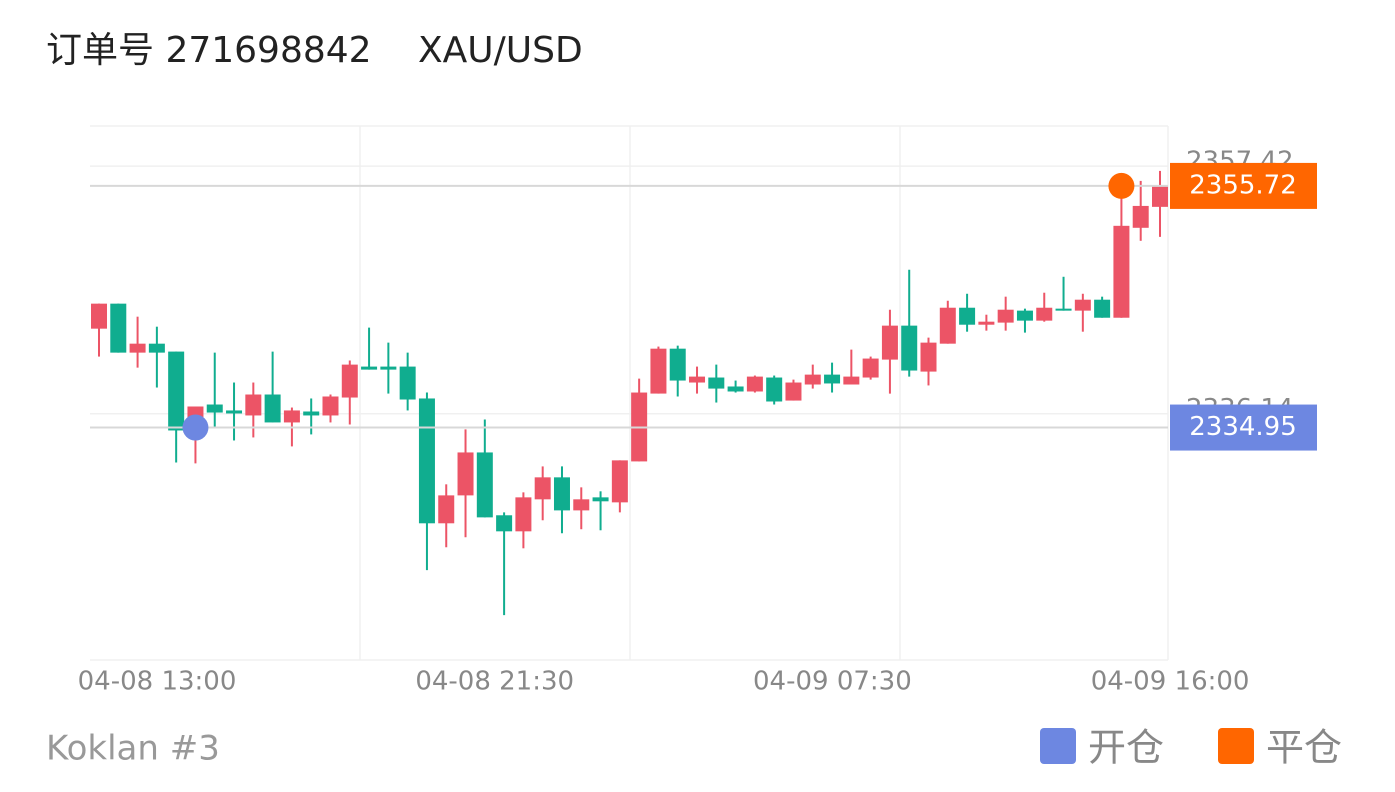 The height and width of the screenshot is (792, 1395). Describe the element at coordinates (1126, 748) in the screenshot. I see `legend-label: 开仓` at that location.